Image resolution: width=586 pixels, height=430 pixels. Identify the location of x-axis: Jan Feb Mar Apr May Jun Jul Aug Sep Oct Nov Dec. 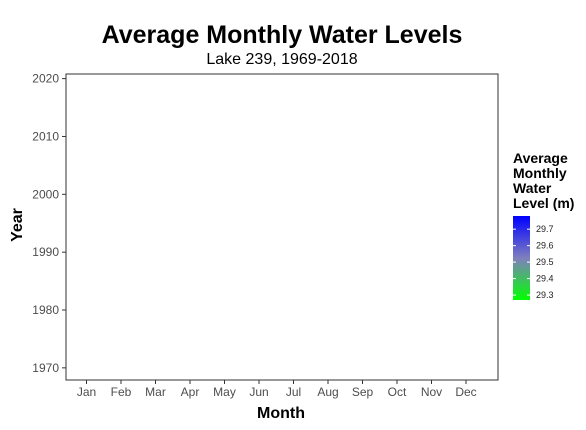
(277, 389).